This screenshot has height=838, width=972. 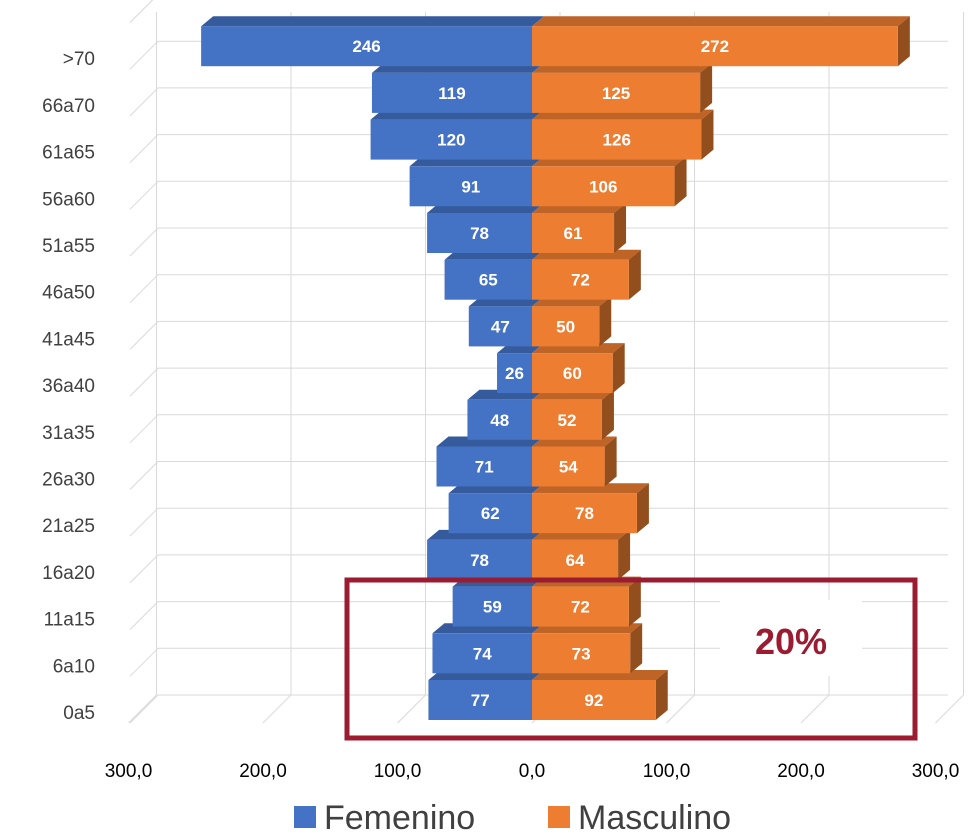 I want to click on data-label: 74, so click(x=482, y=653).